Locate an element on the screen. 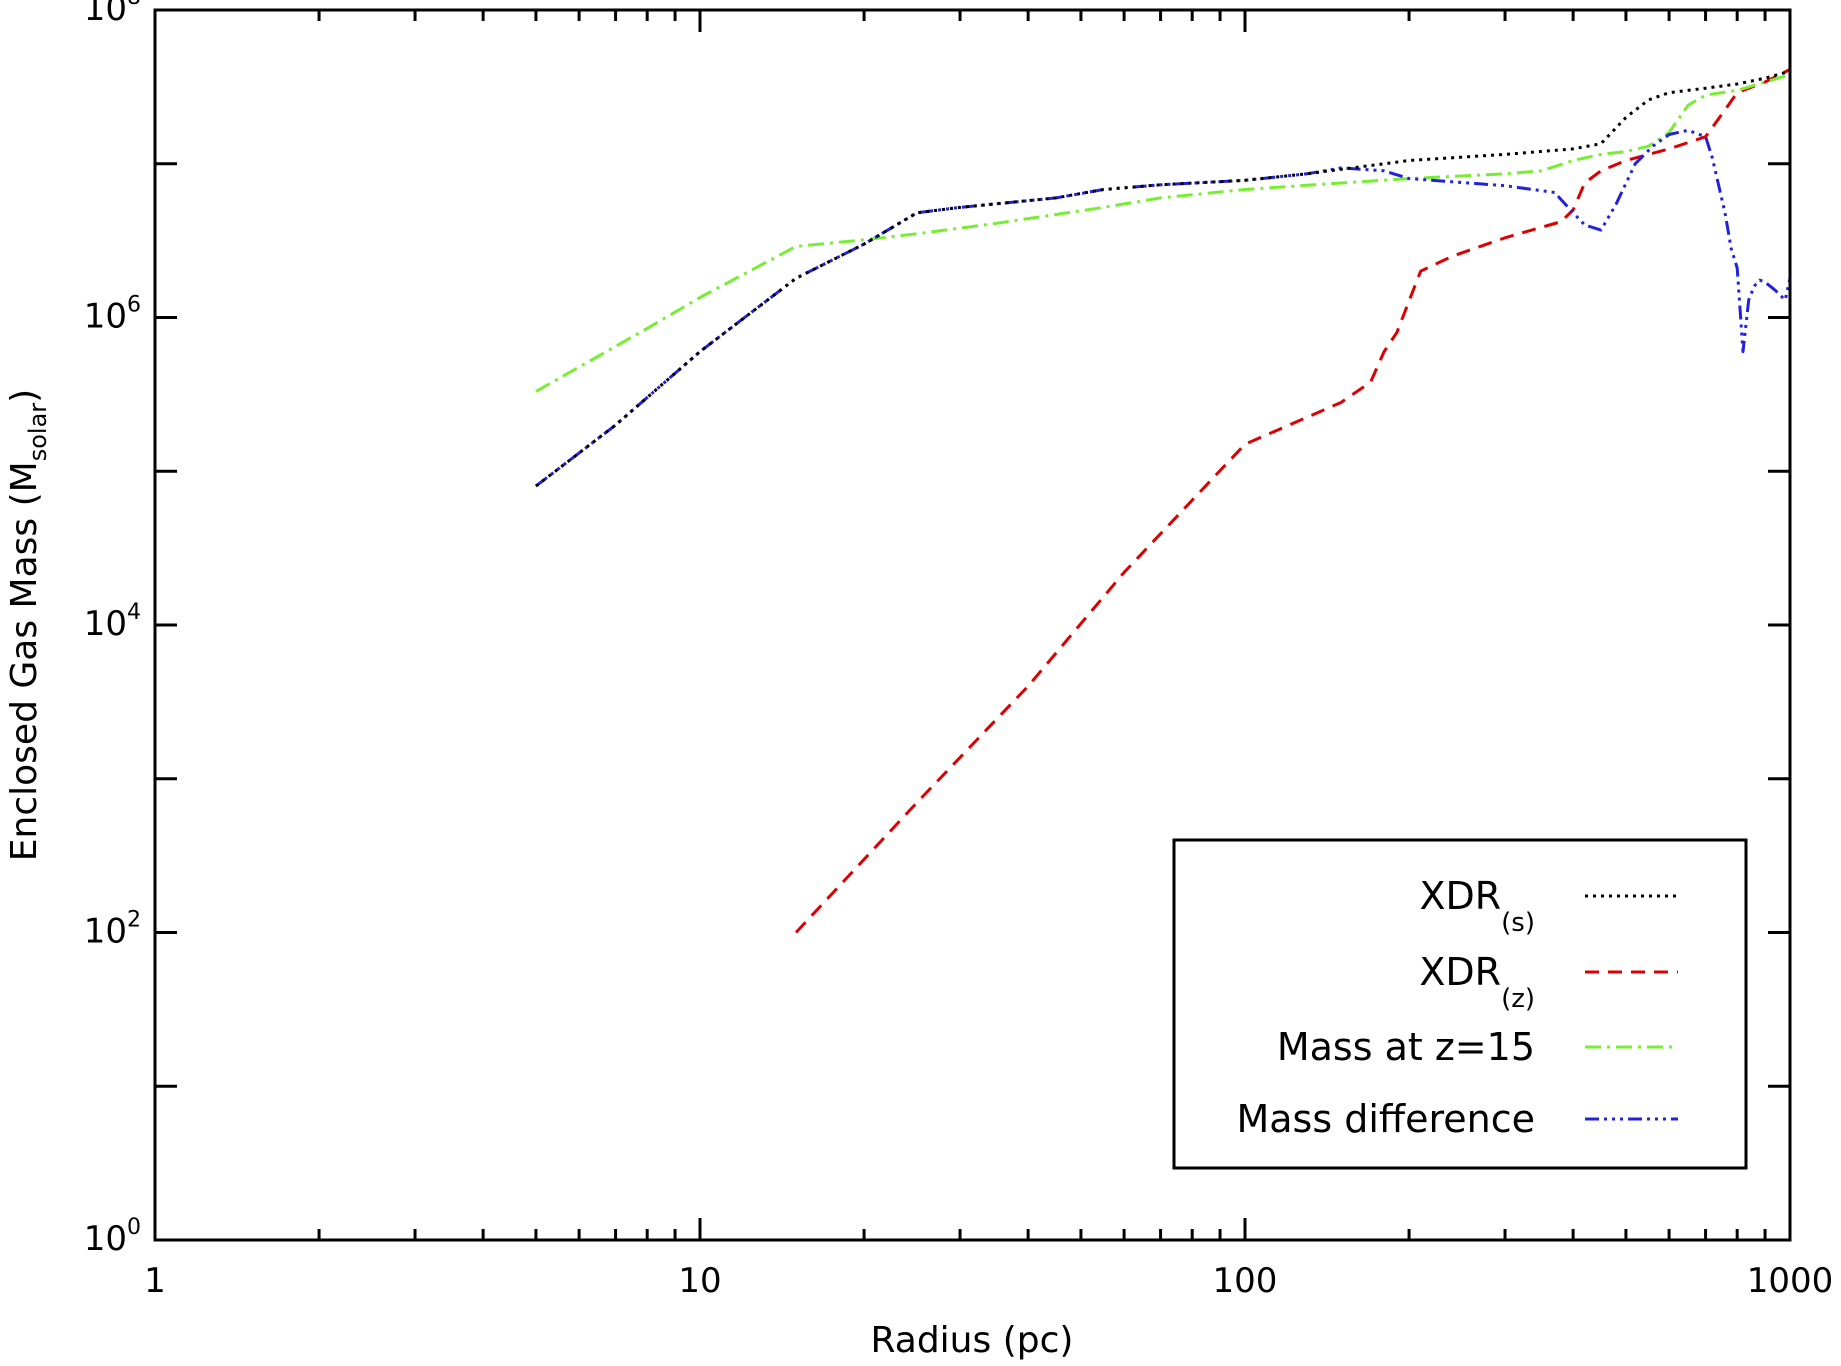 This screenshot has height=1366, width=1841. legend-label-1: XDR(z) is located at coordinates (1477, 982).